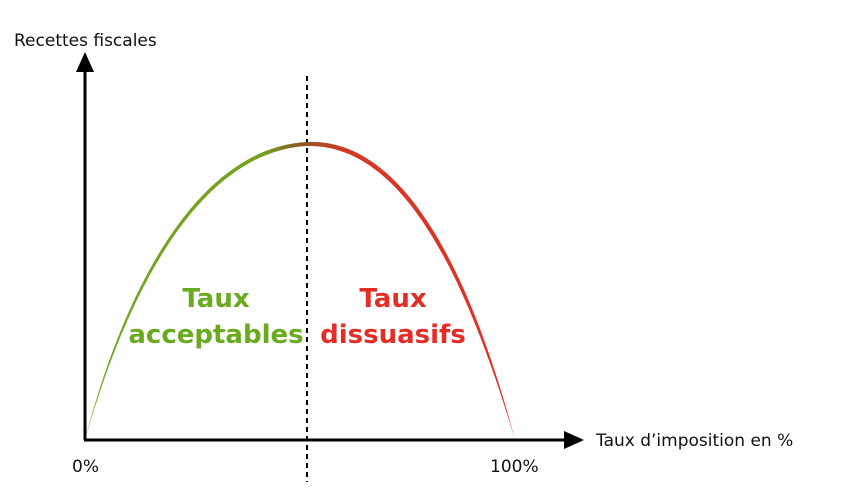 The image size is (846, 500). Describe the element at coordinates (85, 62) in the screenshot. I see `y-axis-arrow-icon` at that location.